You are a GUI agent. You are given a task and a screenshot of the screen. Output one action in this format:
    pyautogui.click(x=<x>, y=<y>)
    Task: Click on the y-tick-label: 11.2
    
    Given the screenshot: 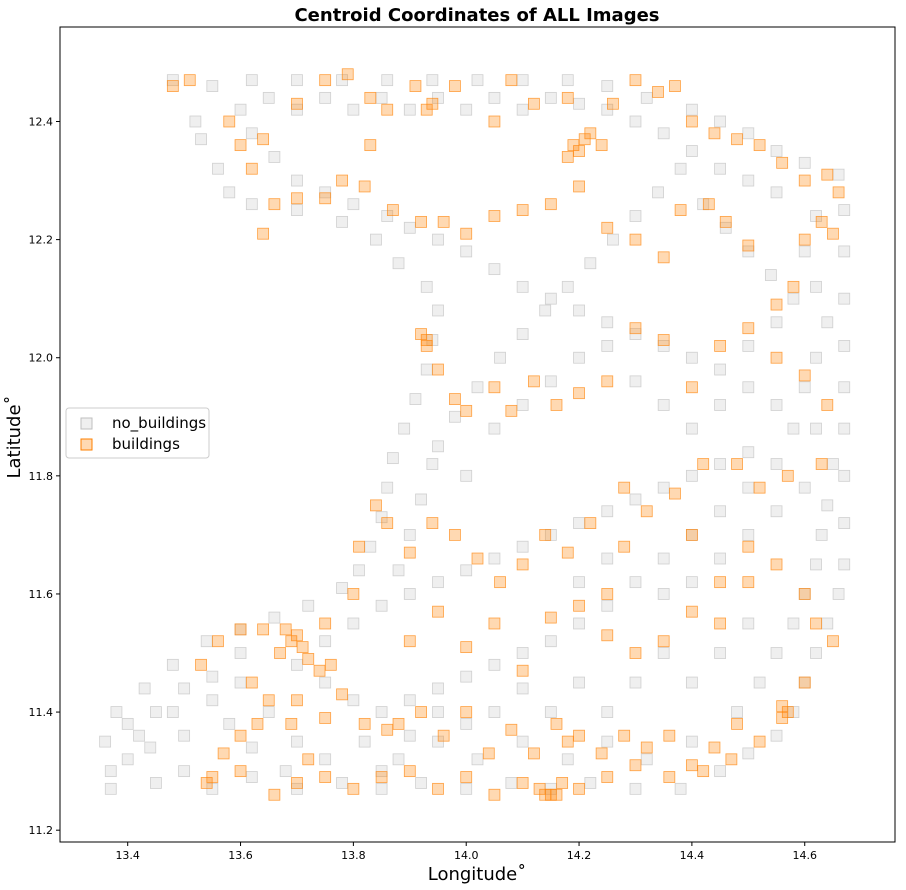 What is the action you would take?
    pyautogui.click(x=41, y=830)
    